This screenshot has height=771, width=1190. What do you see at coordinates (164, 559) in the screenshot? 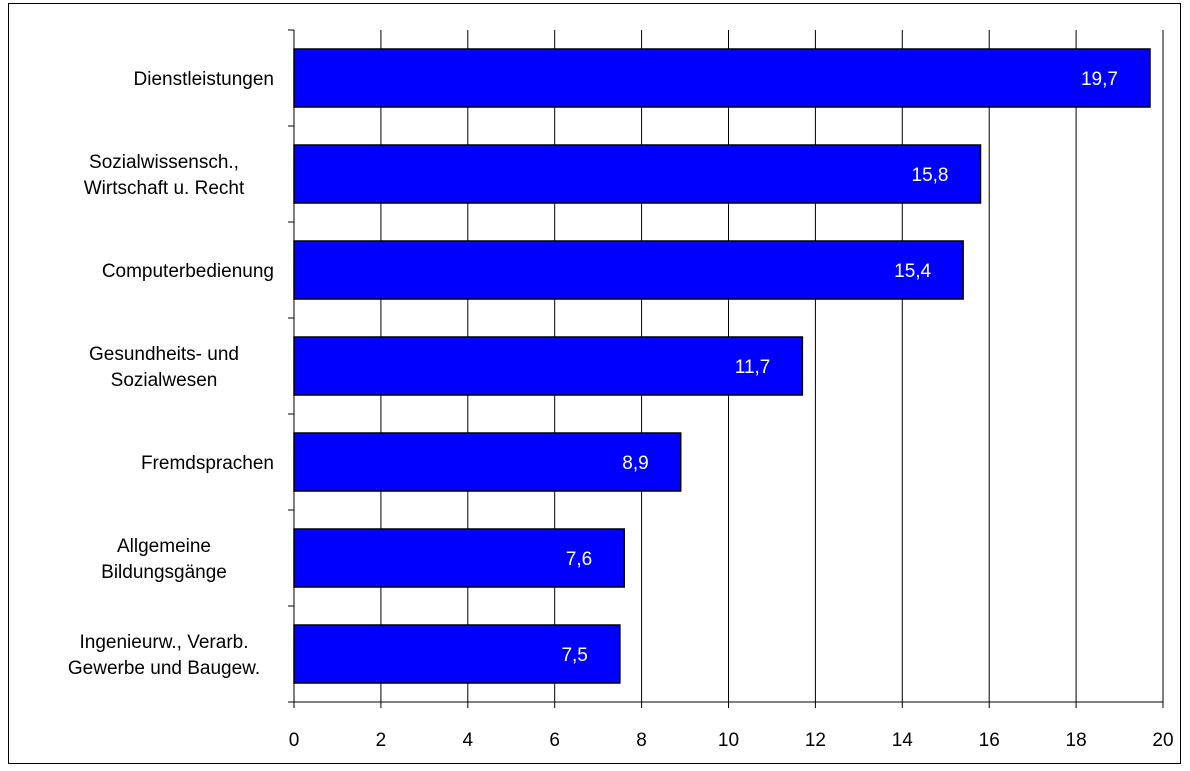
I see `category-label-5: Allgemeine Bildungsgänge` at bounding box center [164, 559].